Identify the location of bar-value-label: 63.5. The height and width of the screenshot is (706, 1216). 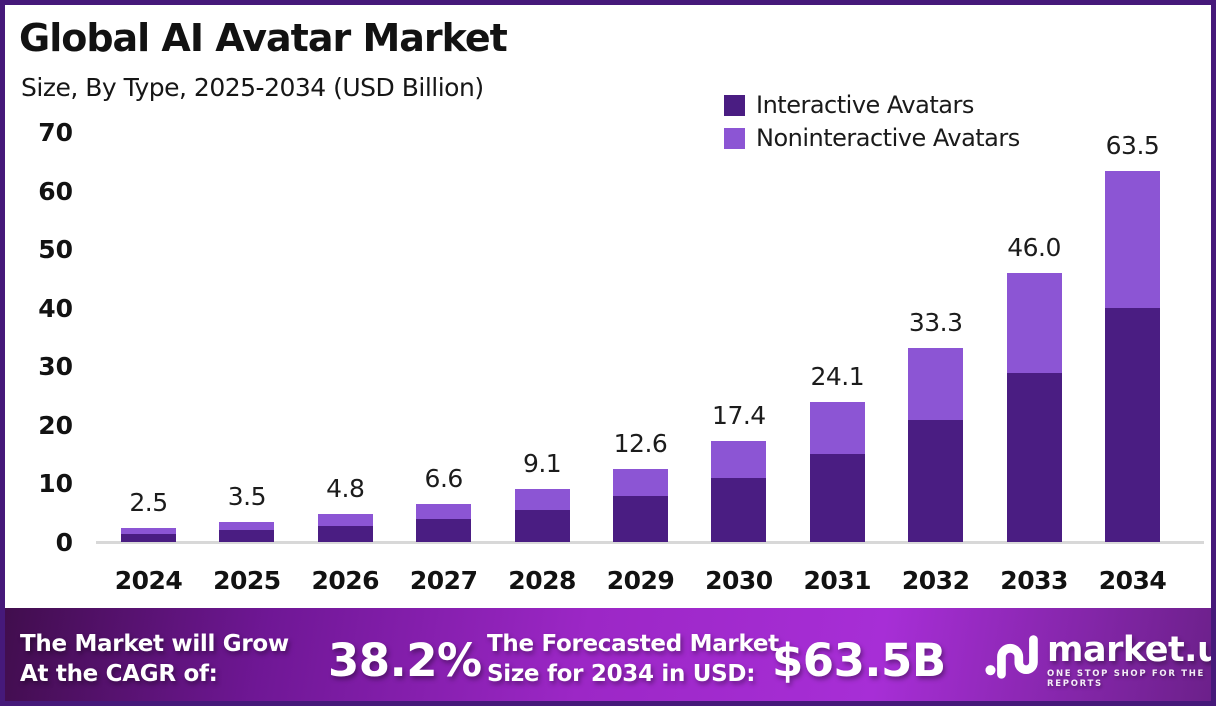
(1132, 146).